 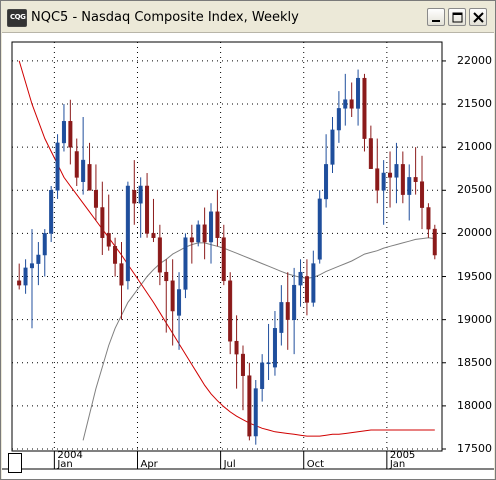 What do you see at coordinates (474, 276) in the screenshot?
I see `y-tick-label: 19500` at bounding box center [474, 276].